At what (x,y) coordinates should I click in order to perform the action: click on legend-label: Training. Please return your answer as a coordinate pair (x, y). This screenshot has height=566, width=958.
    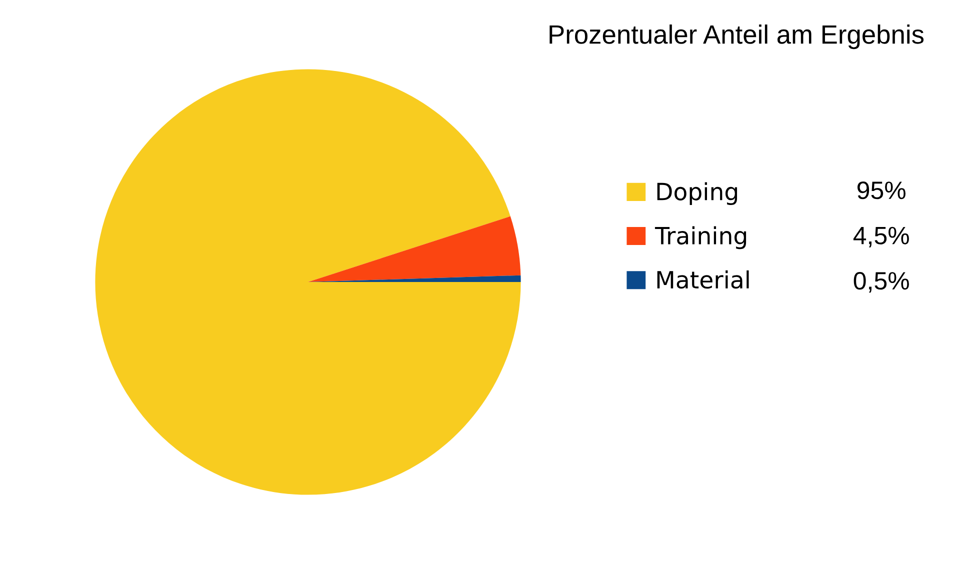
    Looking at the image, I should click on (700, 238).